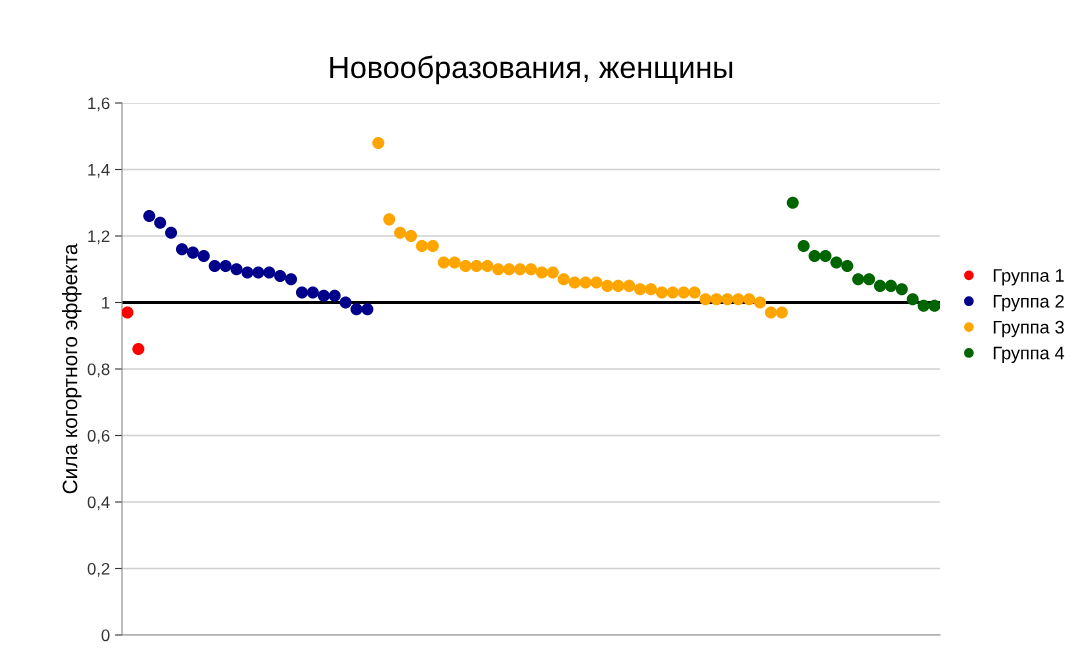  What do you see at coordinates (1028, 303) in the screenshot?
I see `legend-label: Группа 2` at bounding box center [1028, 303].